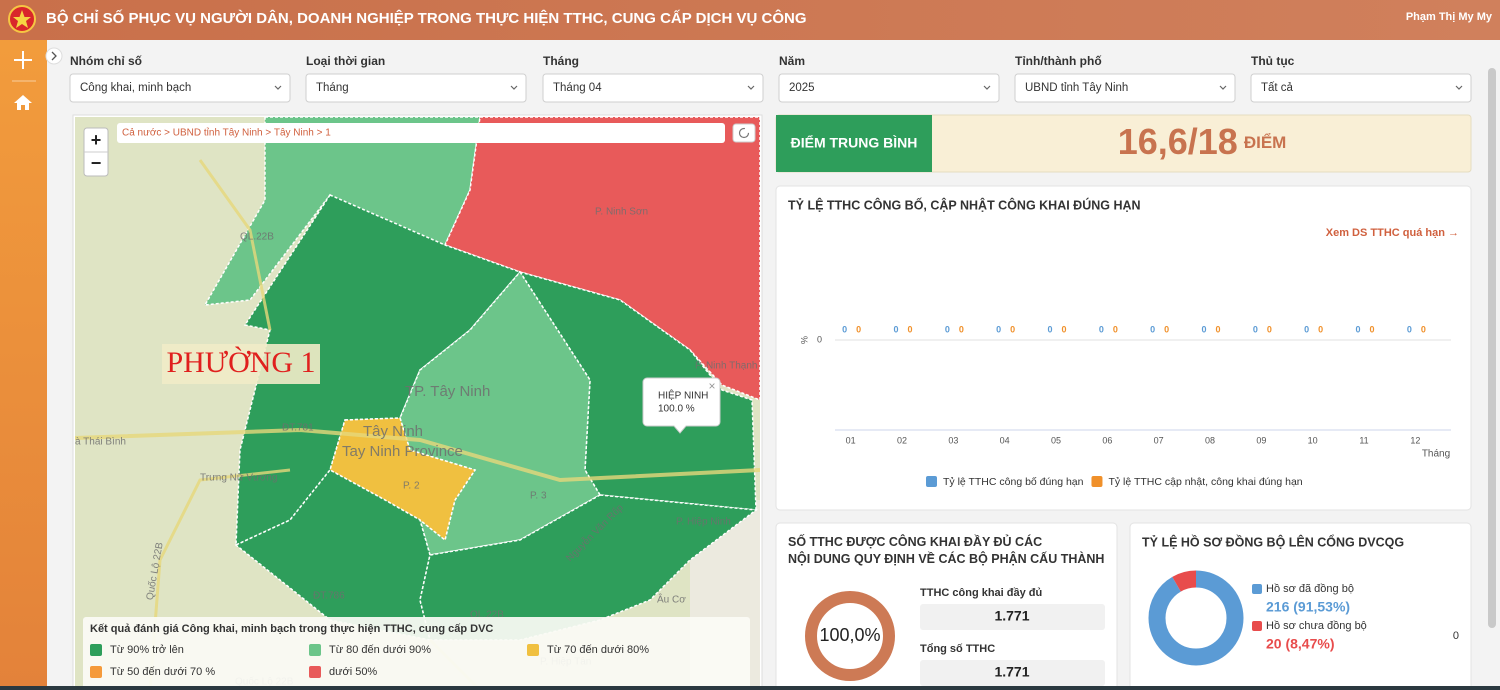 Image resolution: width=1500 pixels, height=690 pixels. Describe the element at coordinates (1005, 440) in the screenshot. I see `x-tick-label: 04` at that location.